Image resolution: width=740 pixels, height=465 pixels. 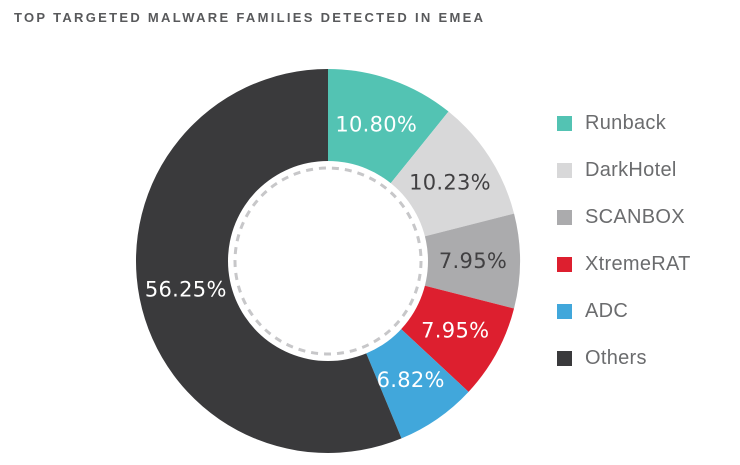 I want to click on segment-value-label-adc: 6.82%, so click(x=411, y=380).